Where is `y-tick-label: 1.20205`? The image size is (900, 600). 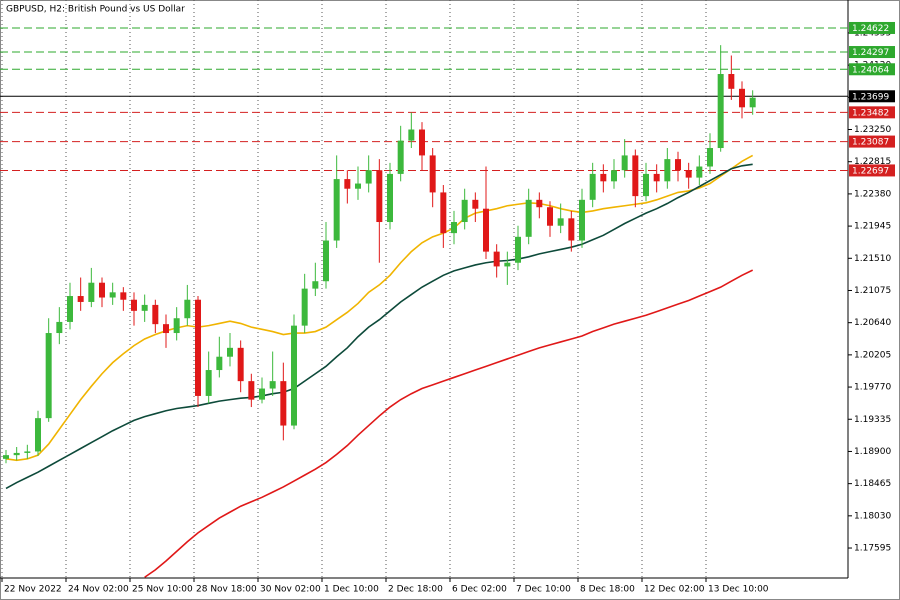
y-tick-label: 1.20205 is located at coordinates (872, 355).